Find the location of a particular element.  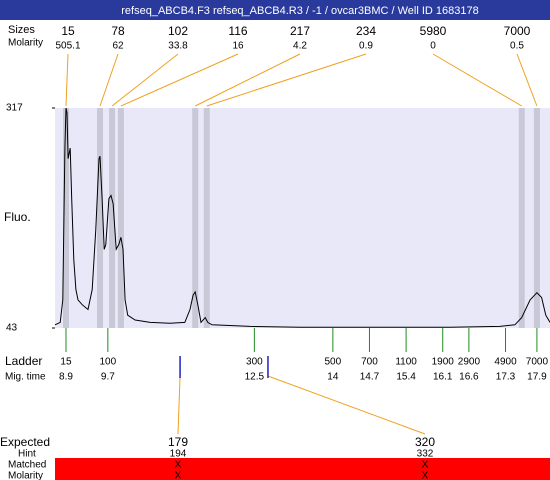

peak-size: 217 is located at coordinates (300, 31).